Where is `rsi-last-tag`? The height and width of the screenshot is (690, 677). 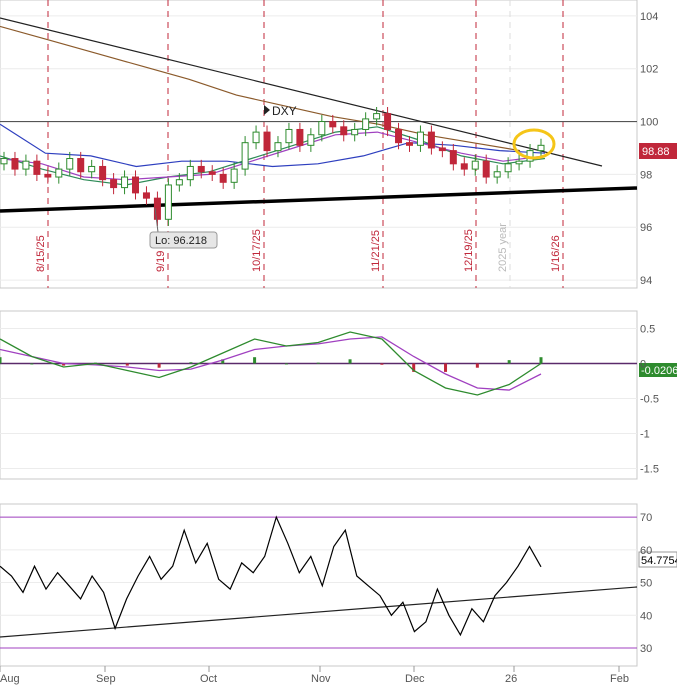 rsi-last-tag is located at coordinates (657, 559).